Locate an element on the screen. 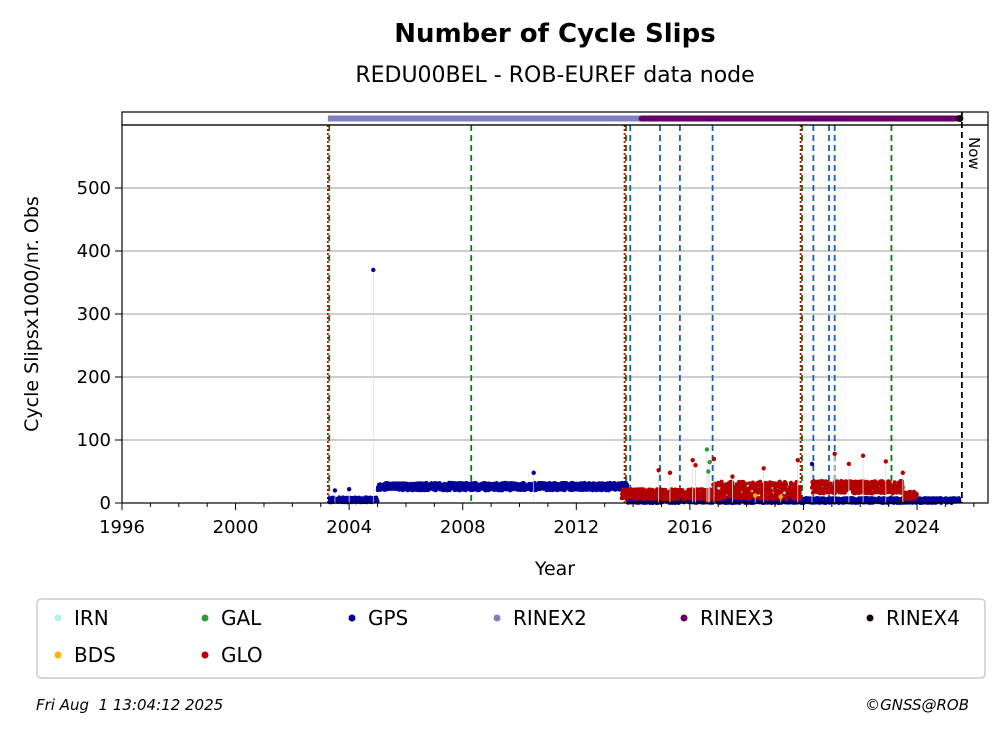 The width and height of the screenshot is (1008, 734). x-tick-label: 2008 is located at coordinates (463, 527).